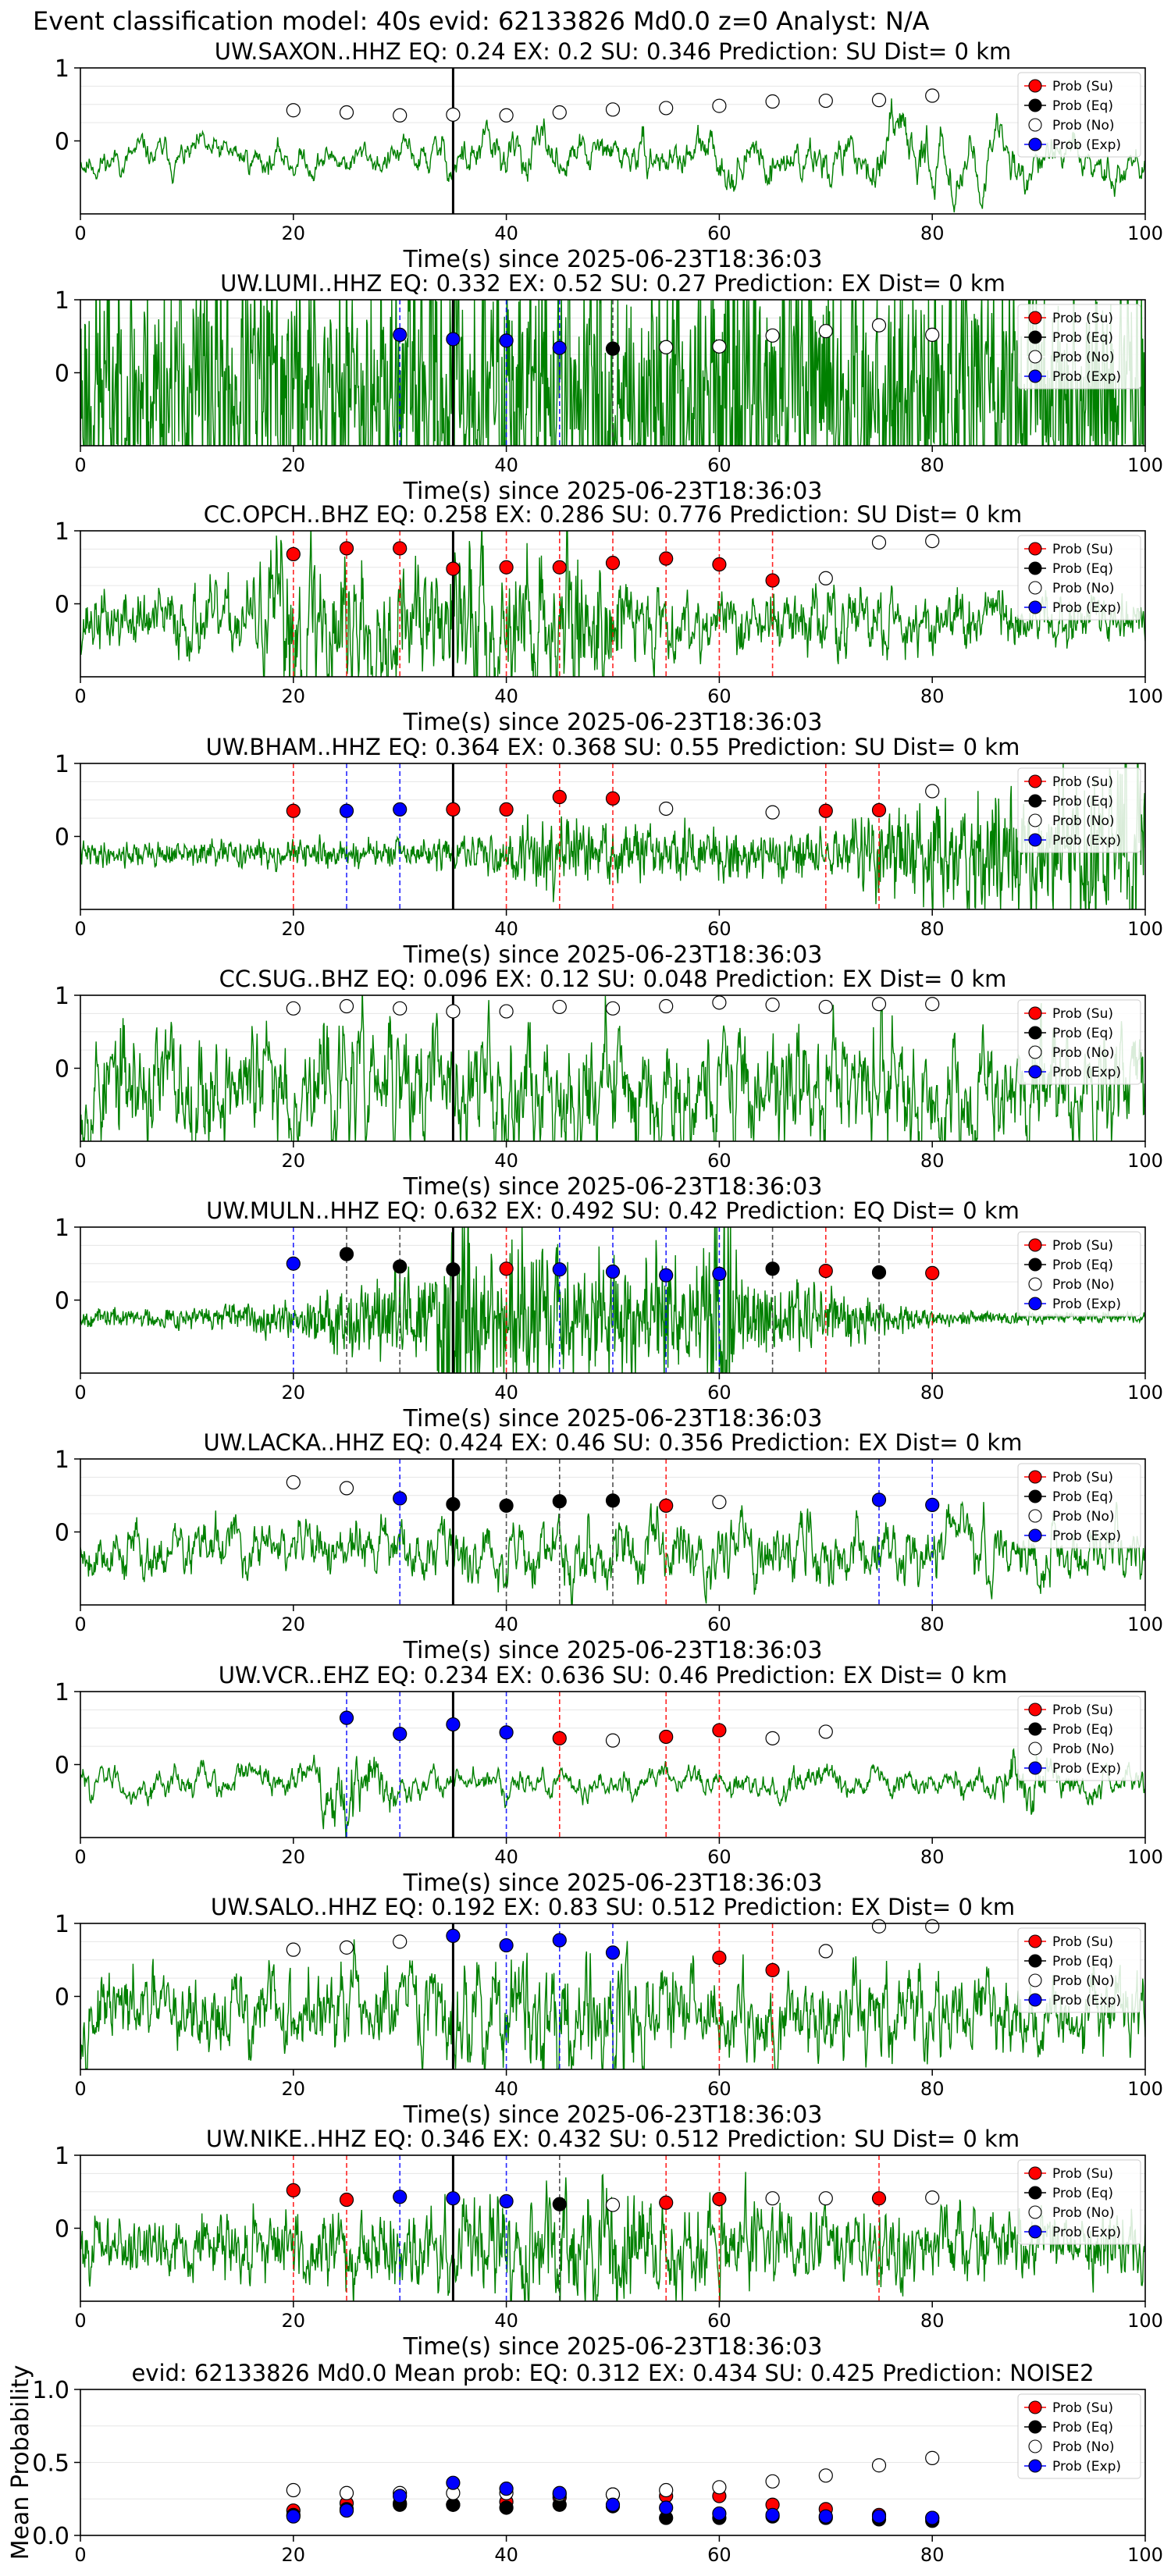  What do you see at coordinates (62, 1228) in the screenshot?
I see `y-tick-label: 1` at bounding box center [62, 1228].